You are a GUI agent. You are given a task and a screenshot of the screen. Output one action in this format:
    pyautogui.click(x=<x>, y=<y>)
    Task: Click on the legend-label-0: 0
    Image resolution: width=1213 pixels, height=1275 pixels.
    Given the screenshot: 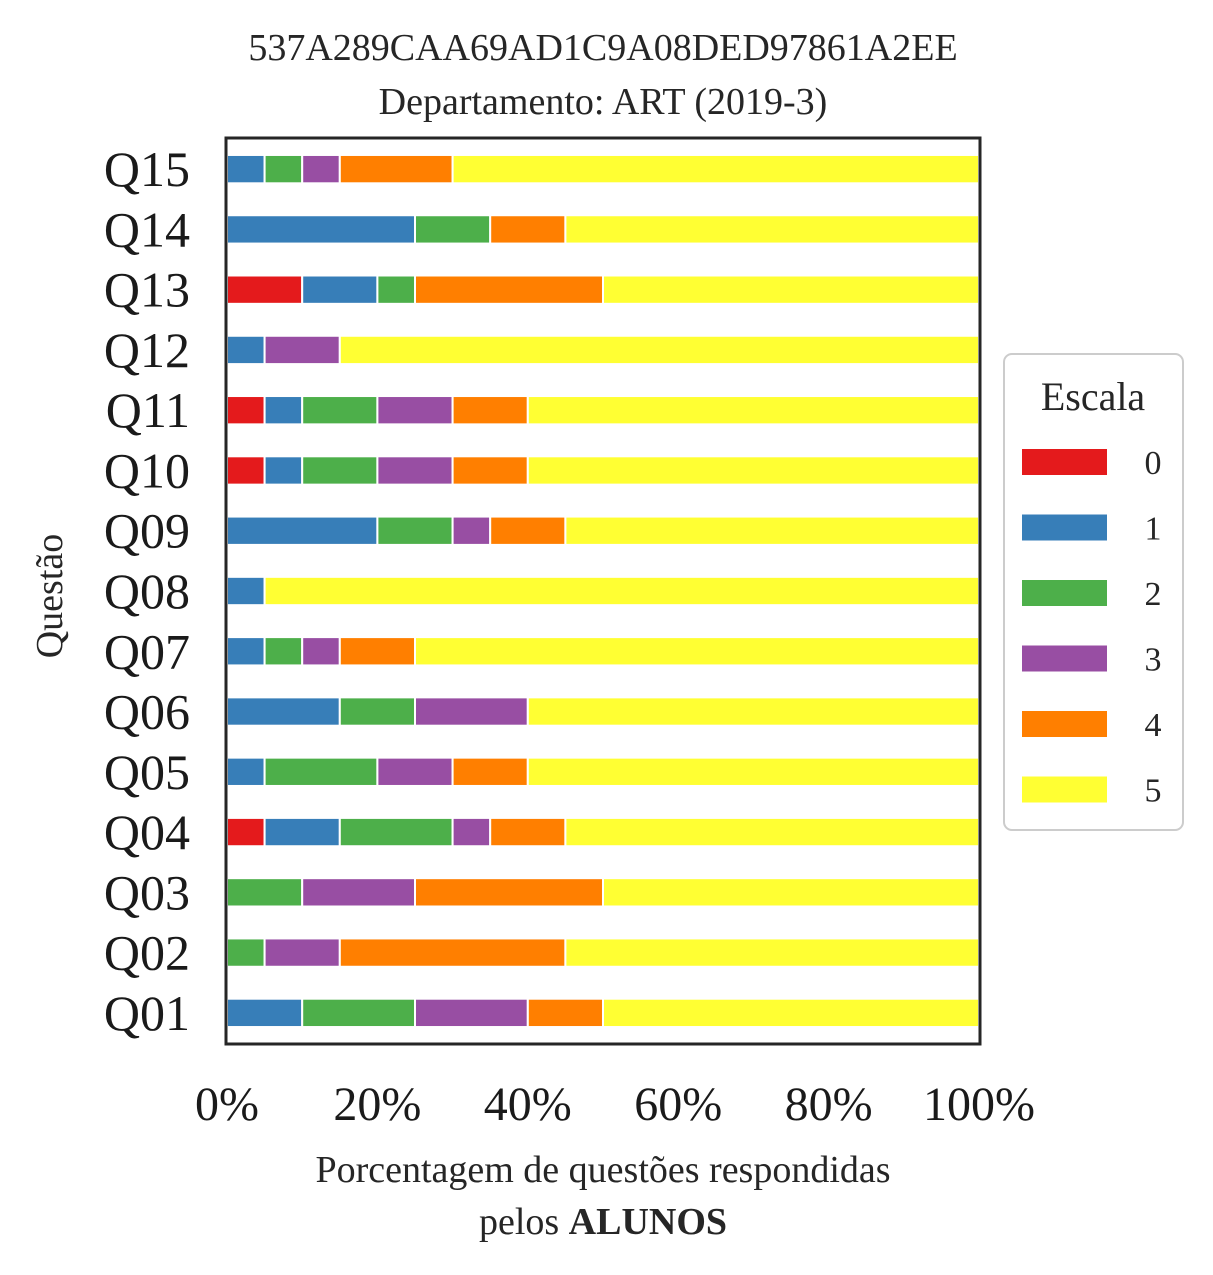 What is the action you would take?
    pyautogui.click(x=1153, y=463)
    